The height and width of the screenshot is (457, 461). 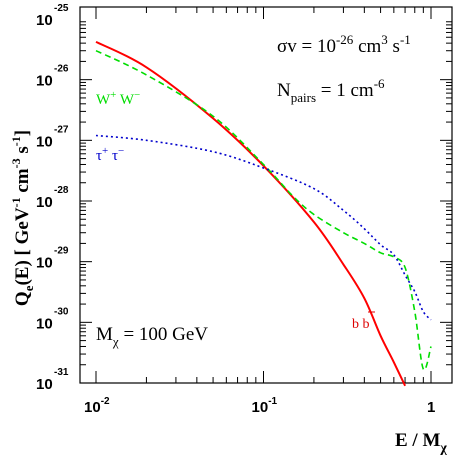 What do you see at coordinates (421, 443) in the screenshot?
I see `x-axis-label: E / Mχ` at bounding box center [421, 443].